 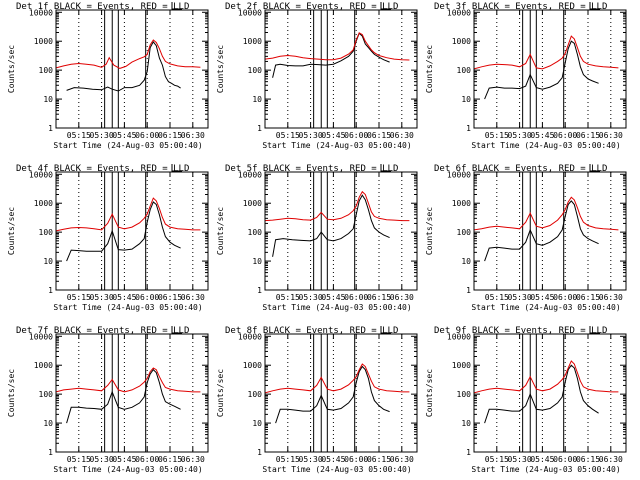 What do you see at coordinates (520, 169) in the screenshot?
I see `chart-title: Det 6f BLACK = Events, RED = LLD` at bounding box center [520, 169].